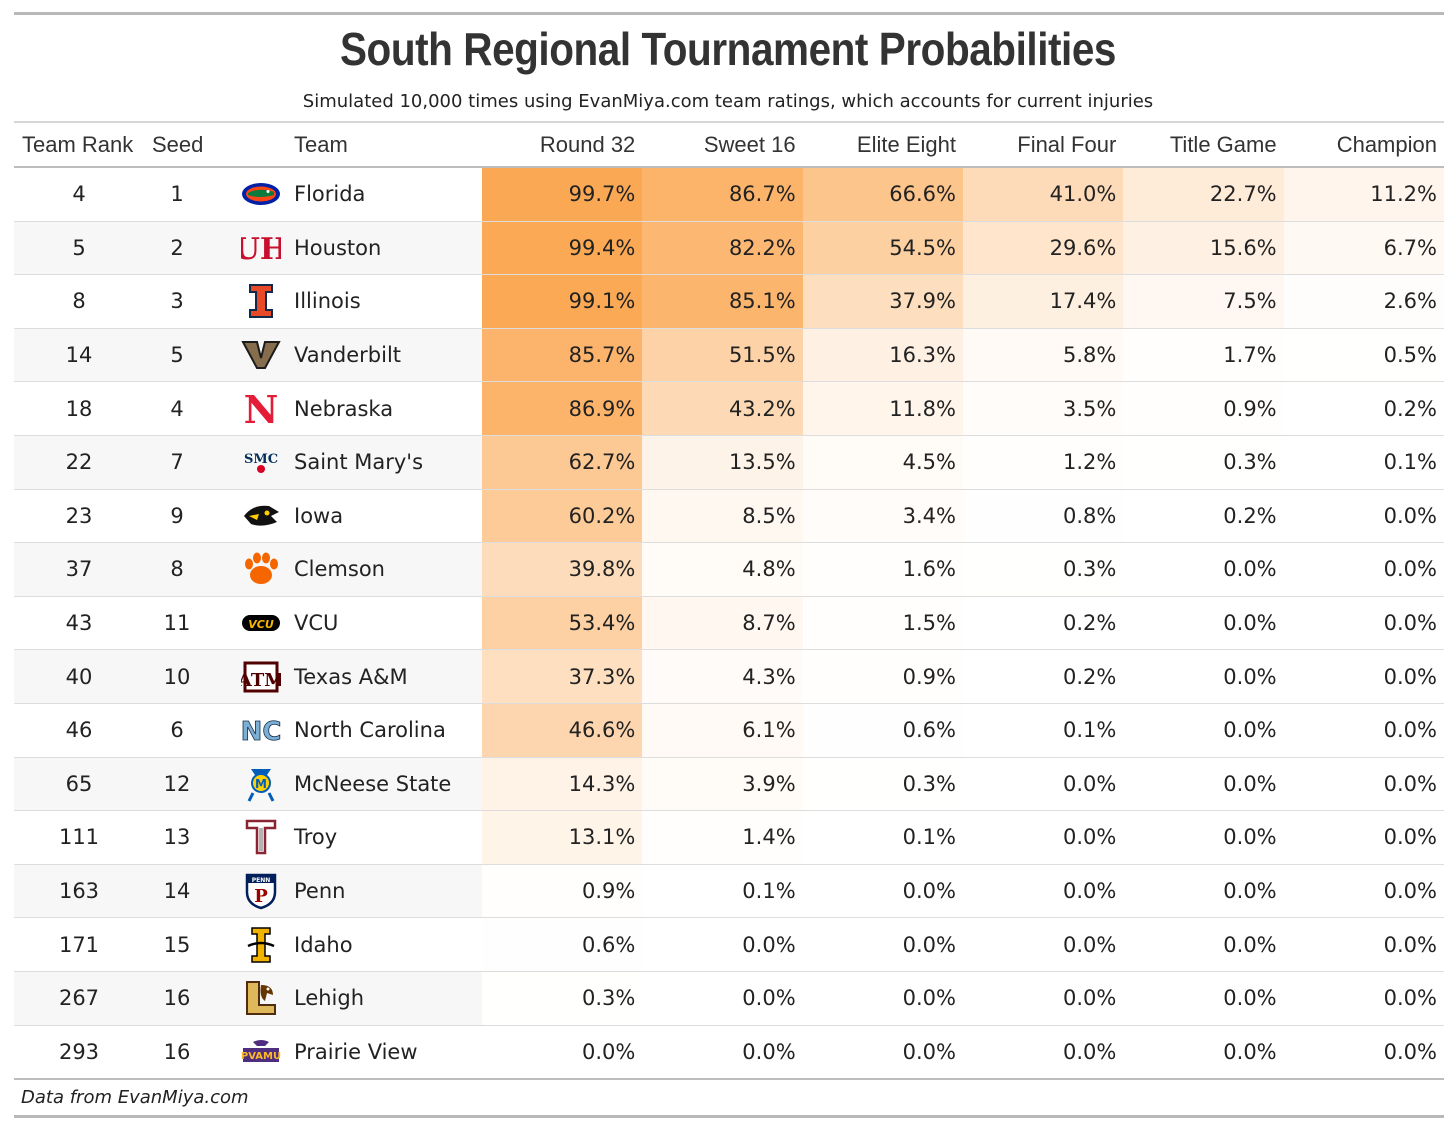  What do you see at coordinates (261, 891) in the screenshot?
I see `team-logo-cell: PENN P` at bounding box center [261, 891].